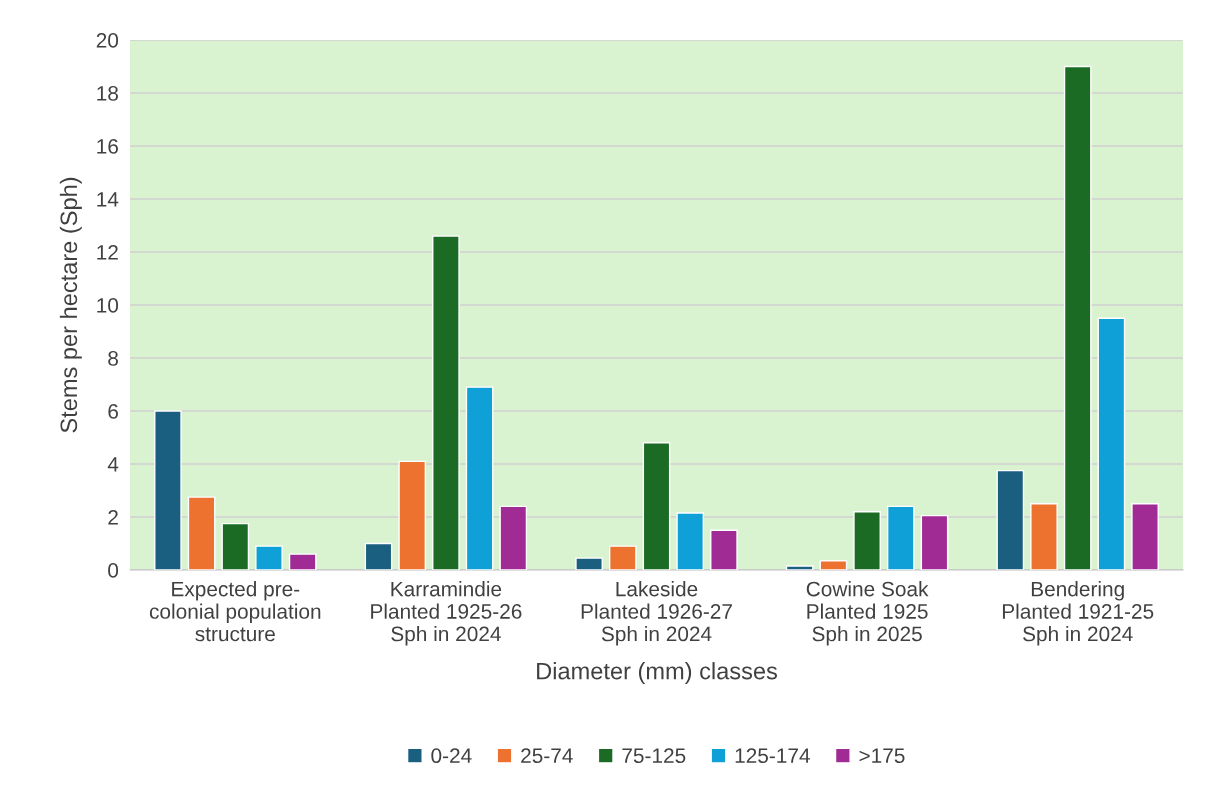 Image resolution: width=1206 pixels, height=802 pixels. Describe the element at coordinates (547, 756) in the screenshot. I see `legend-label: 25-74` at that location.